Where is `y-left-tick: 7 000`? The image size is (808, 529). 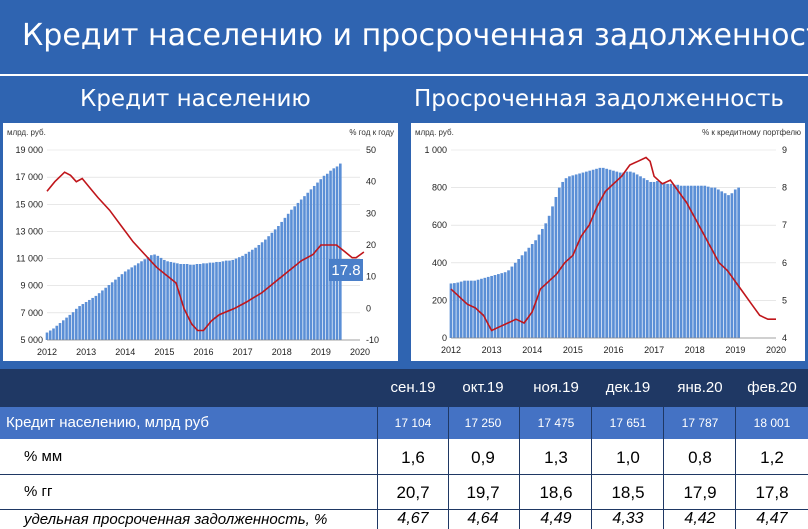 y-left-tick: 7 000 is located at coordinates (31, 313).